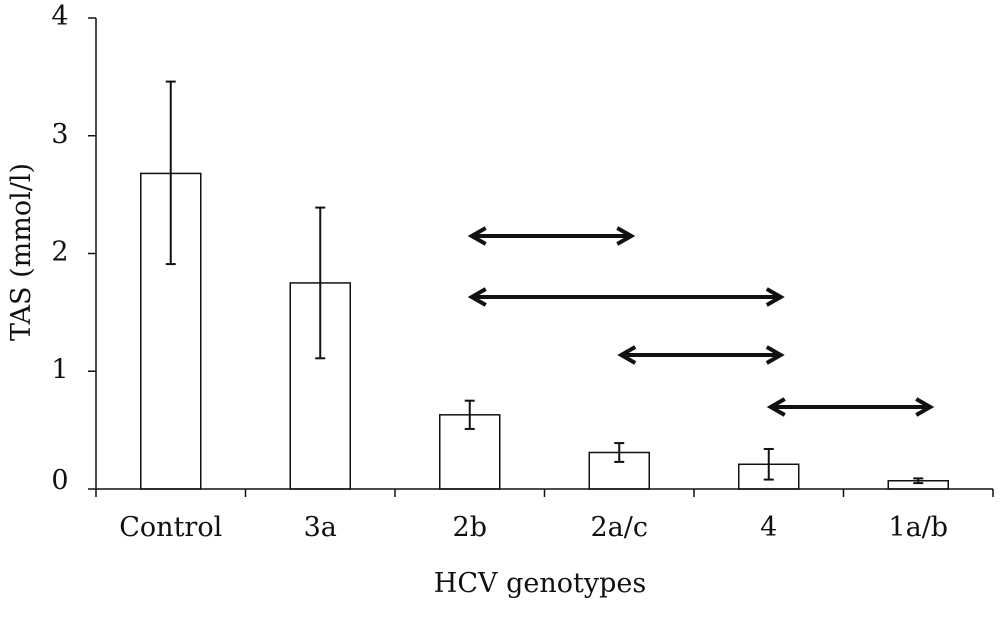 The width and height of the screenshot is (1000, 621). Describe the element at coordinates (170, 527) in the screenshot. I see `x-tick-label: Control` at that location.